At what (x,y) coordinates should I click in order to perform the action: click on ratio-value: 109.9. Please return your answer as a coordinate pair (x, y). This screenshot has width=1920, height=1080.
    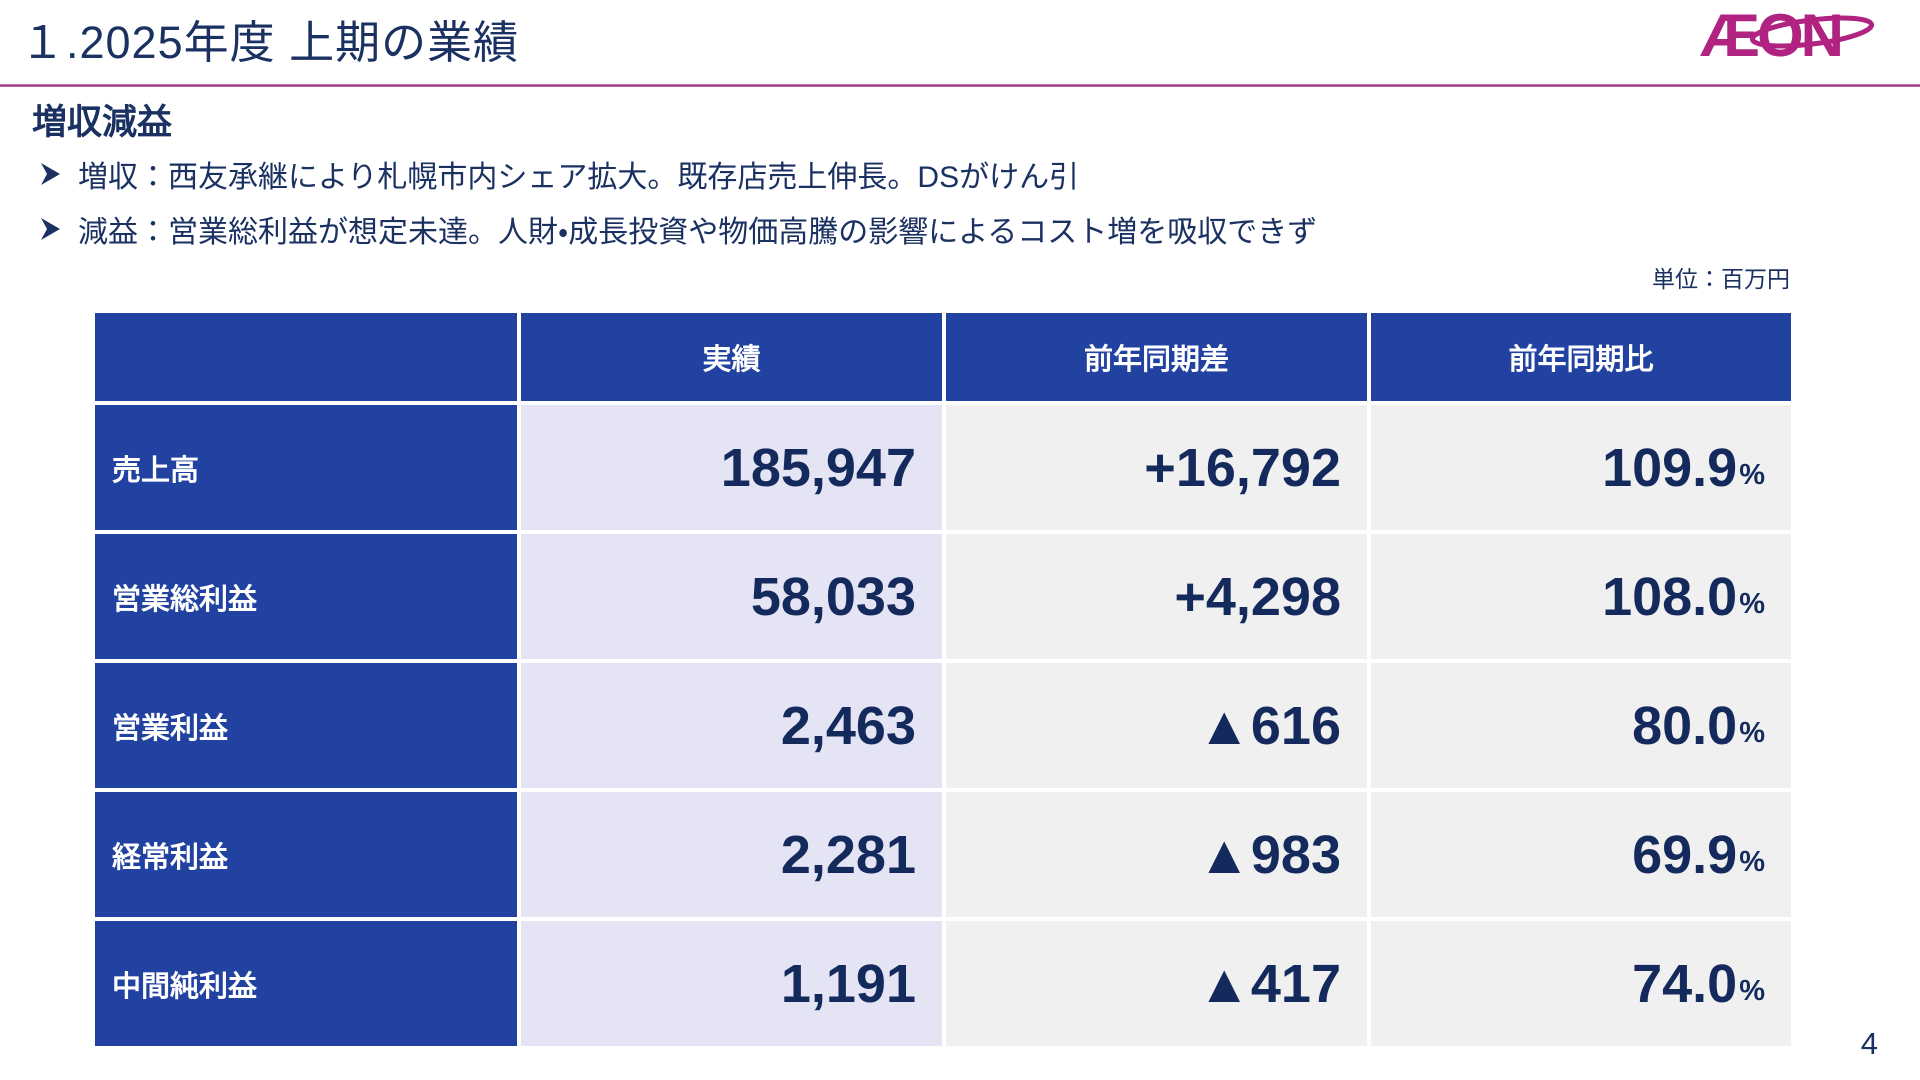
    Looking at the image, I should click on (1670, 467).